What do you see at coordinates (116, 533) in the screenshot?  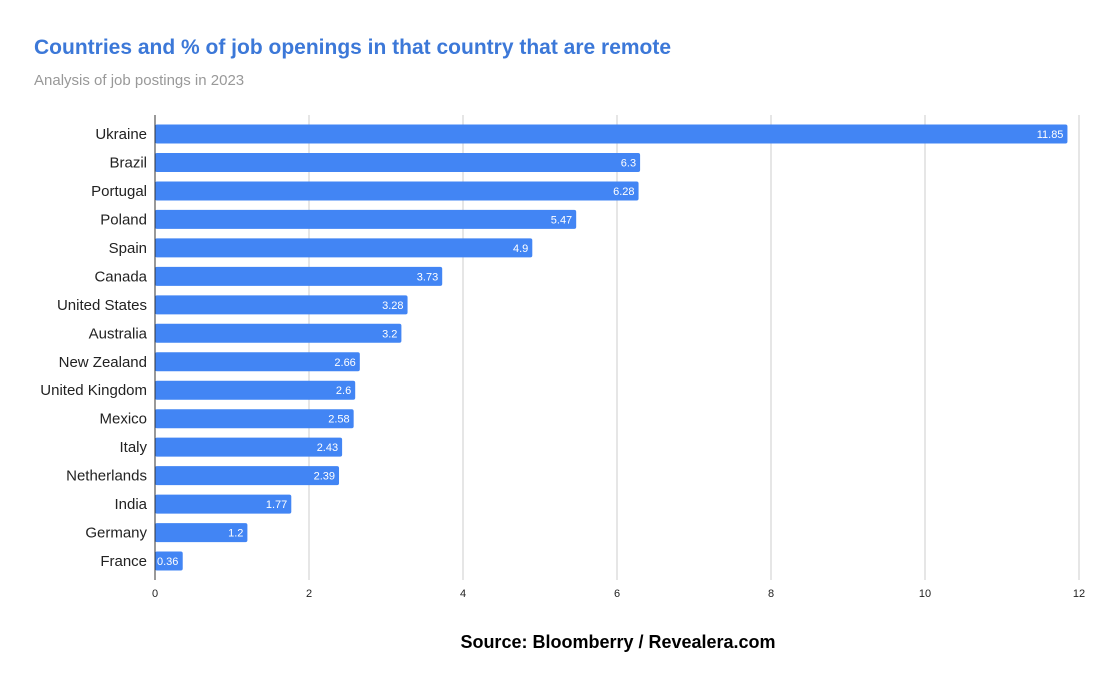 I see `category-label: Germany` at bounding box center [116, 533].